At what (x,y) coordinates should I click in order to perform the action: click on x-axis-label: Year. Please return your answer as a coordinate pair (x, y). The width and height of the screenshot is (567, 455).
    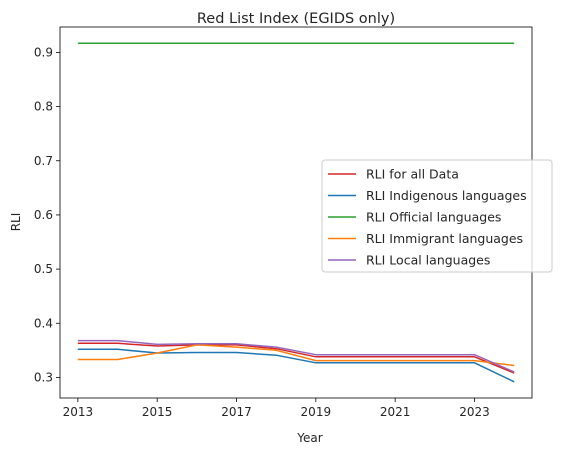
    Looking at the image, I should click on (309, 438).